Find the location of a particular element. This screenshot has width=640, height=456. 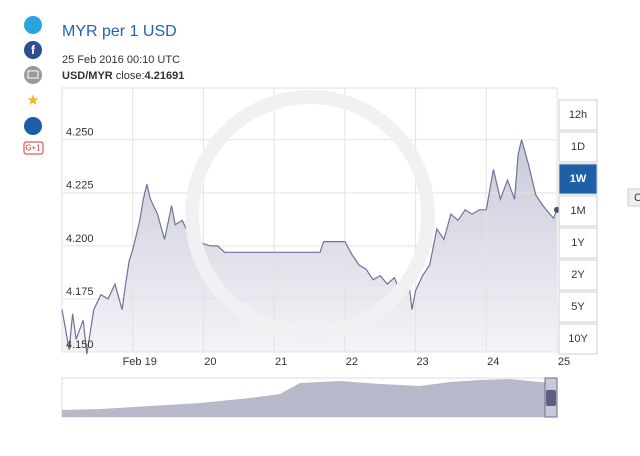

title: MYR per 1 USD is located at coordinates (119, 31).